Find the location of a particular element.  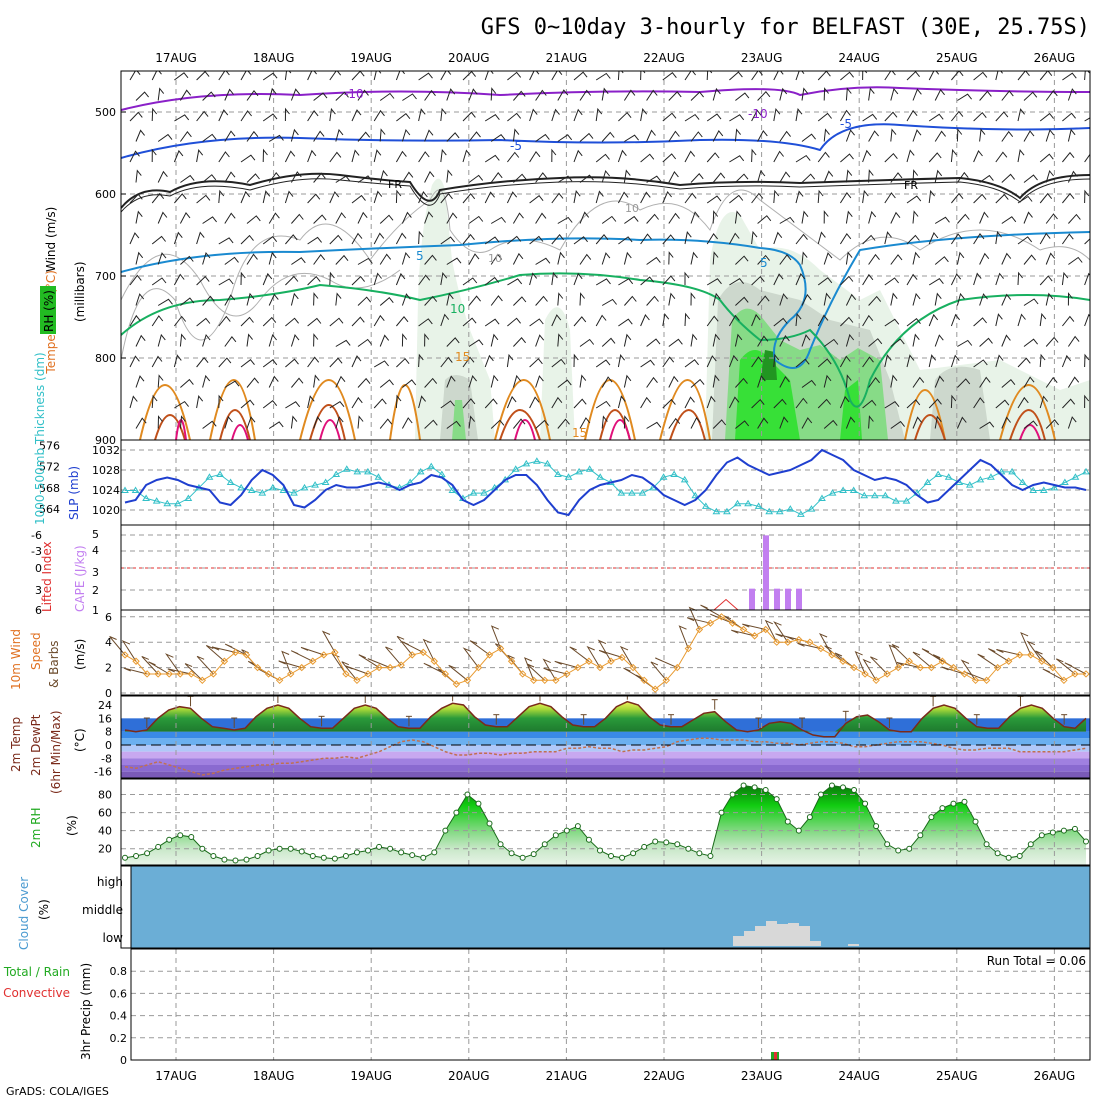

tick-label: 6 is located at coordinates (38, 610).